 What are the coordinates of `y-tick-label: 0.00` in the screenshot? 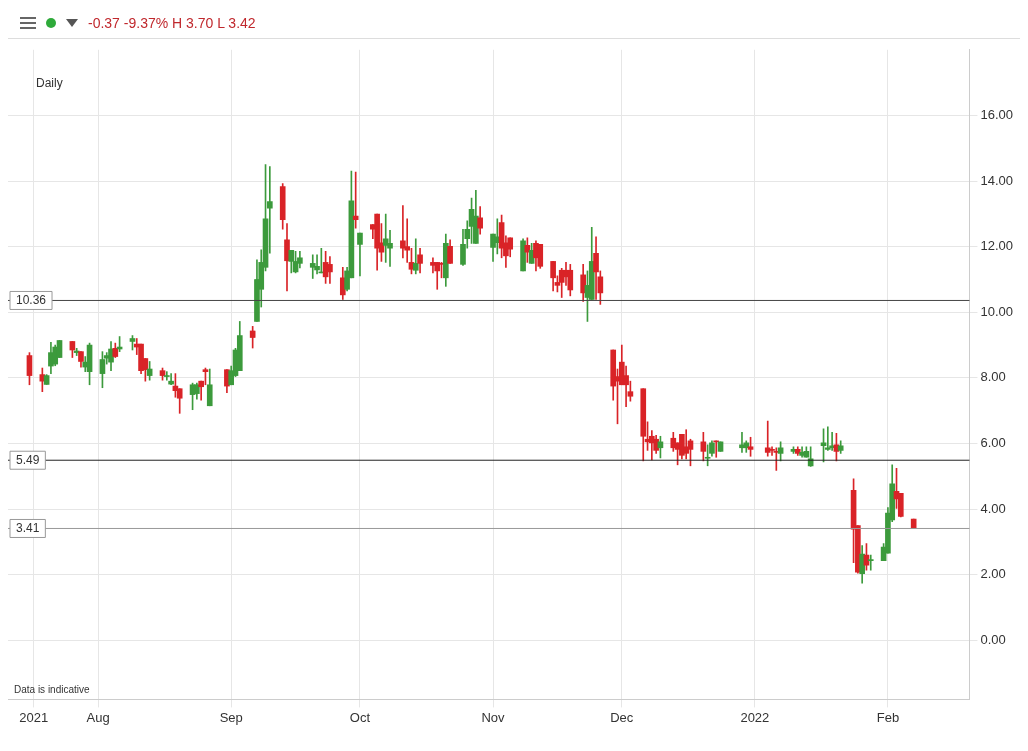 It's located at (993, 639).